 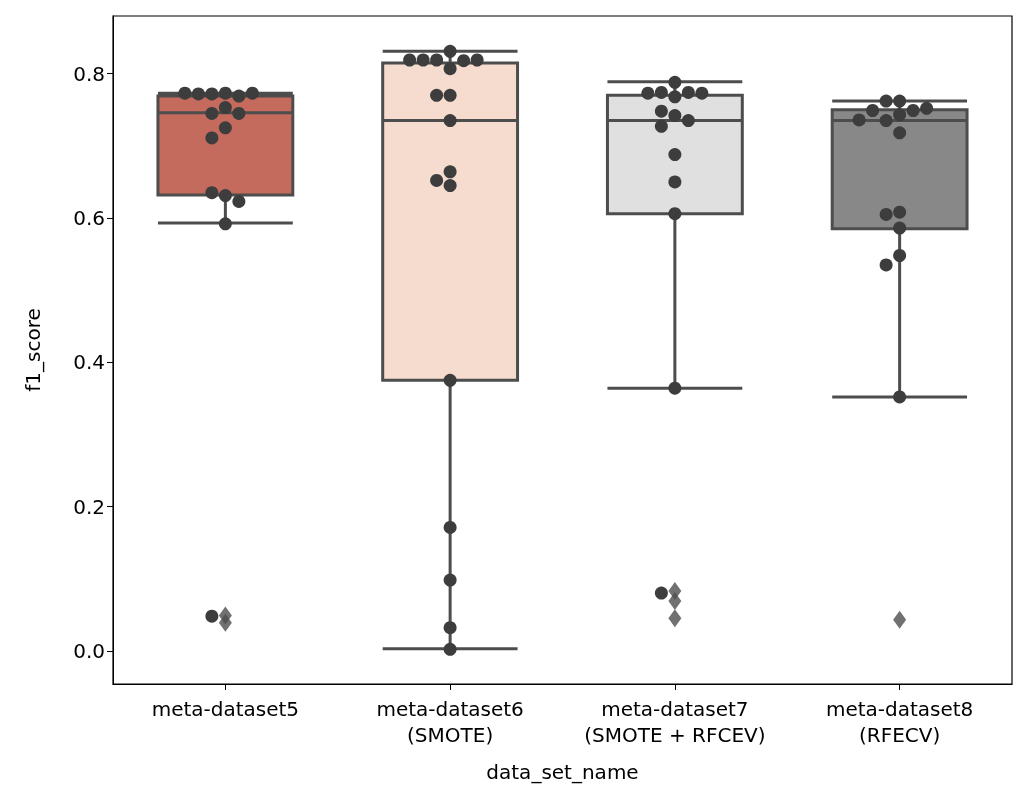 I want to click on x-tick-label: meta-dataset5, so click(x=225, y=709).